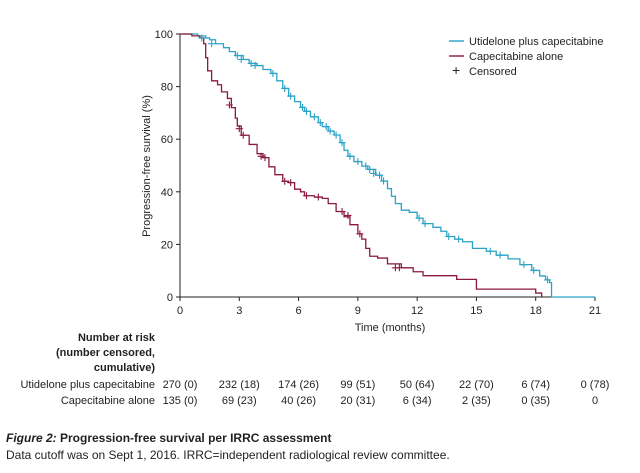 The height and width of the screenshot is (473, 640). Describe the element at coordinates (595, 311) in the screenshot. I see `x-tick-label: 21` at that location.